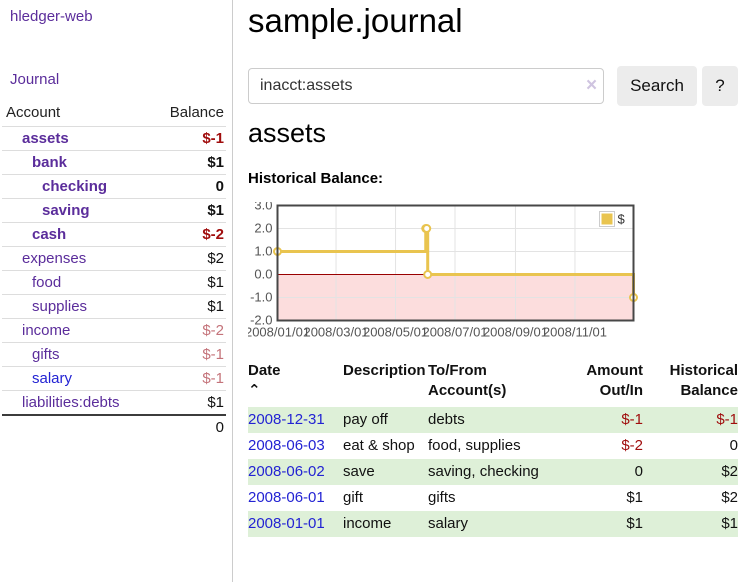 This screenshot has height=582, width=742. I want to click on register-header-date: Date ⌃, so click(295, 384).